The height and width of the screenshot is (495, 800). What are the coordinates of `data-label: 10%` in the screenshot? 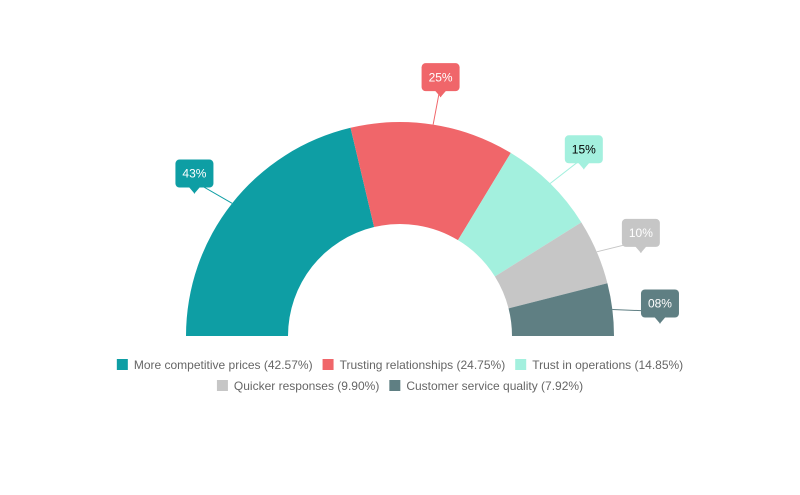 It's located at (641, 233).